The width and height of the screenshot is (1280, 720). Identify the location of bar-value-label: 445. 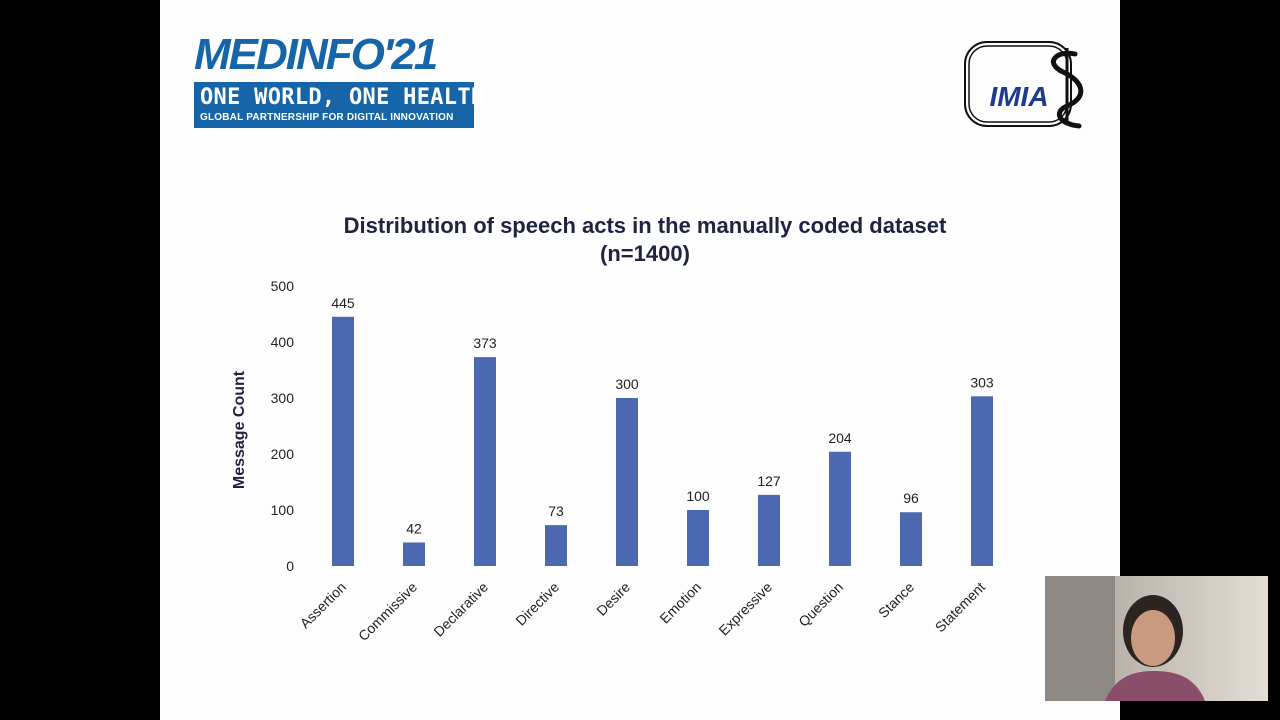
(343, 303).